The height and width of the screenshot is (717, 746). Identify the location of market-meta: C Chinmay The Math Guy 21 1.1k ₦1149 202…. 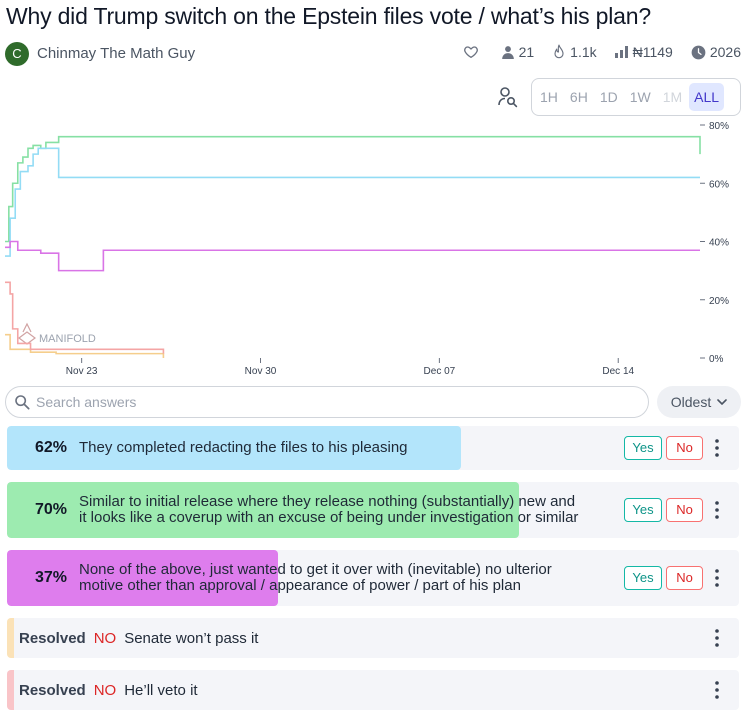
(373, 54).